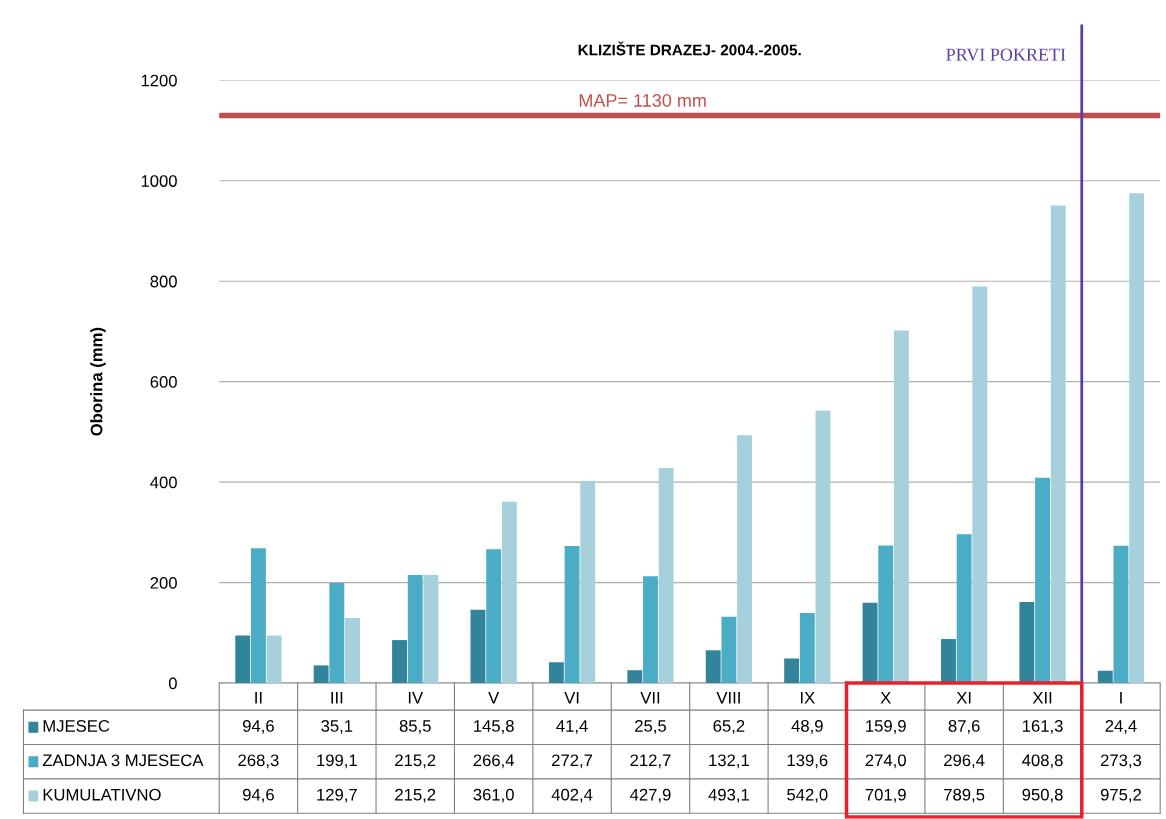 This screenshot has height=819, width=1166. Describe the element at coordinates (258, 697) in the screenshot. I see `x-tick-label: II` at that location.